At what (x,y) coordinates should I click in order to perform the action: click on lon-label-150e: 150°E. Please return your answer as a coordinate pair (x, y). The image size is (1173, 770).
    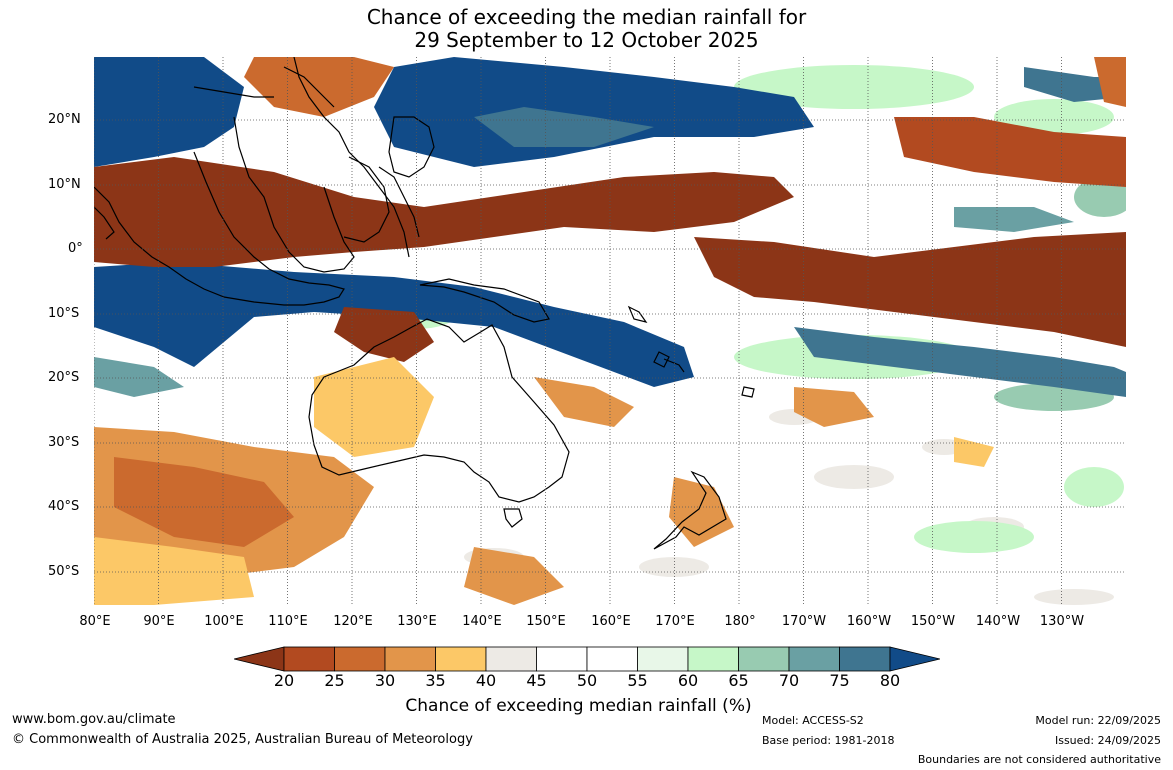
    Looking at the image, I should click on (546, 621).